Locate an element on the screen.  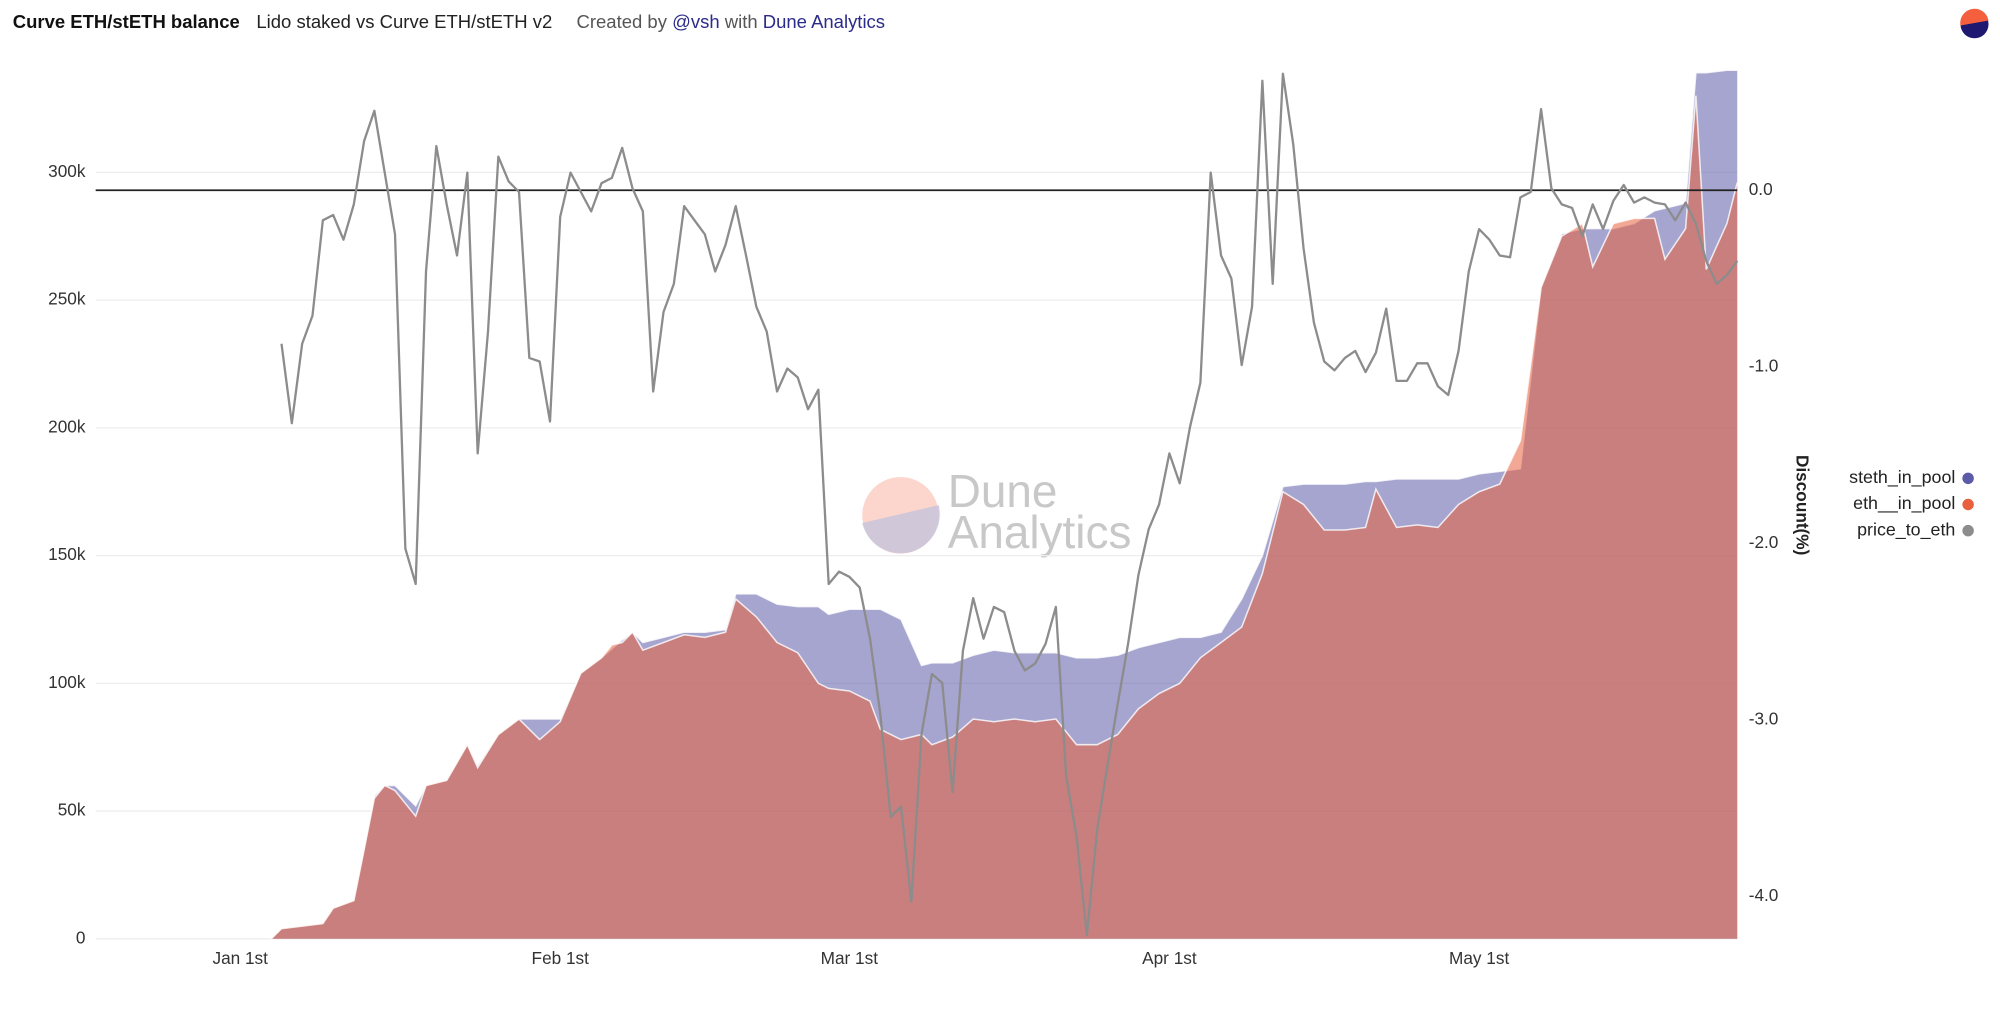
y2-tick-label: -3.0 is located at coordinates (1764, 718).